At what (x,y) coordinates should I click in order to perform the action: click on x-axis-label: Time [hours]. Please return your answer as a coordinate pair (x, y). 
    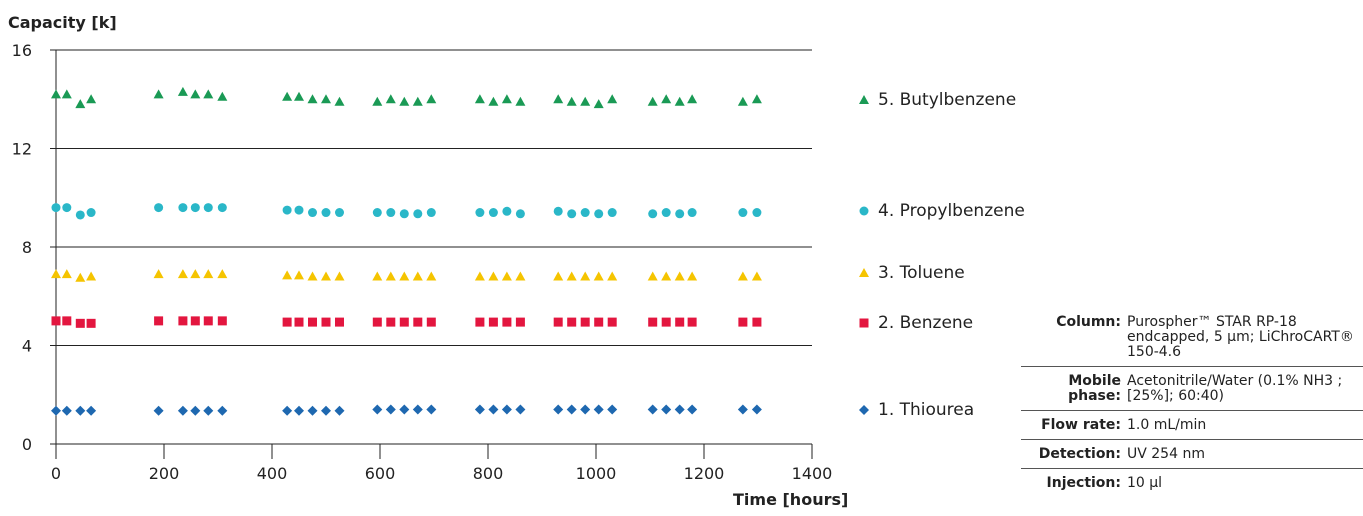
    Looking at the image, I should click on (791, 499).